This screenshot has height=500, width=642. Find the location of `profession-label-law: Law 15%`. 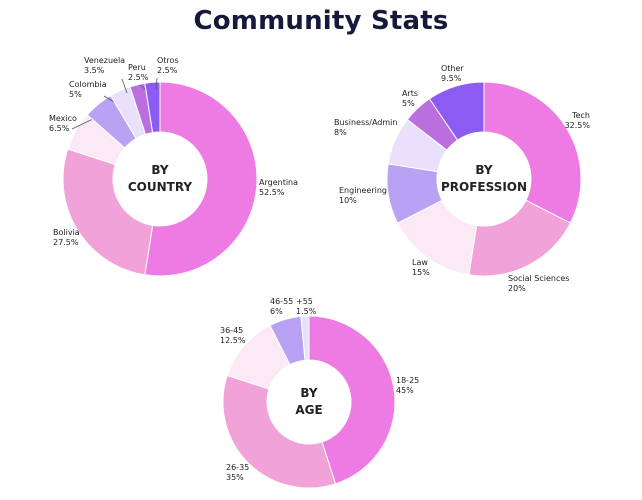

profession-label-law: Law 15% is located at coordinates (421, 267).